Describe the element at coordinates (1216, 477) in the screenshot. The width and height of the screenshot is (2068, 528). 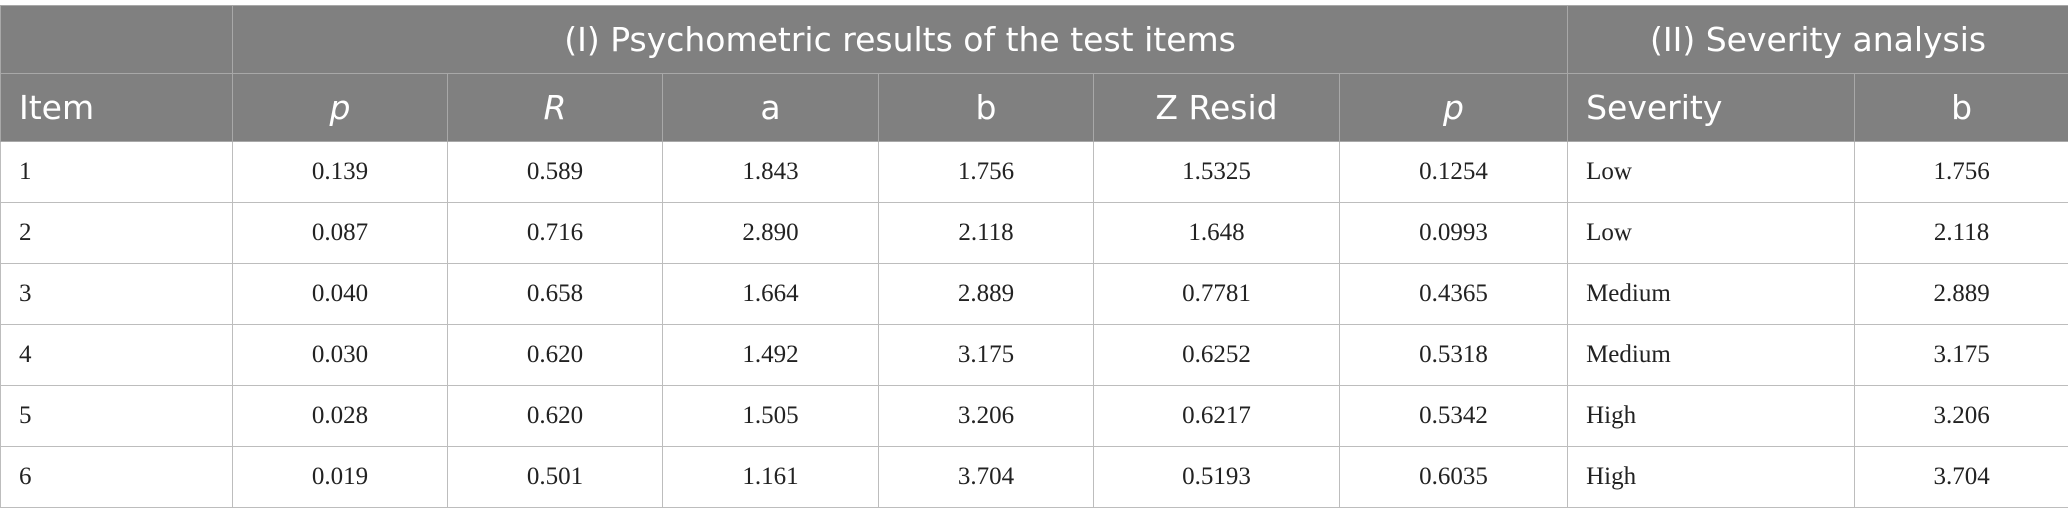
I see `table-cell: 0.5193` at that location.